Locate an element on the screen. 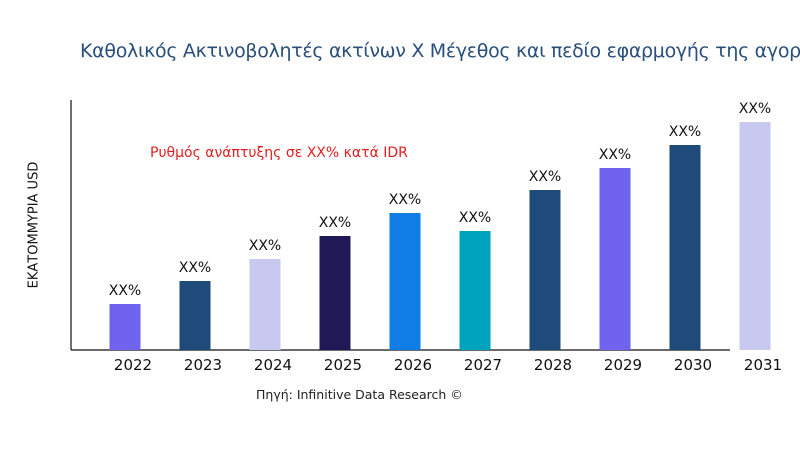 The height and width of the screenshot is (450, 800). data-label-2028: XX% is located at coordinates (545, 177).